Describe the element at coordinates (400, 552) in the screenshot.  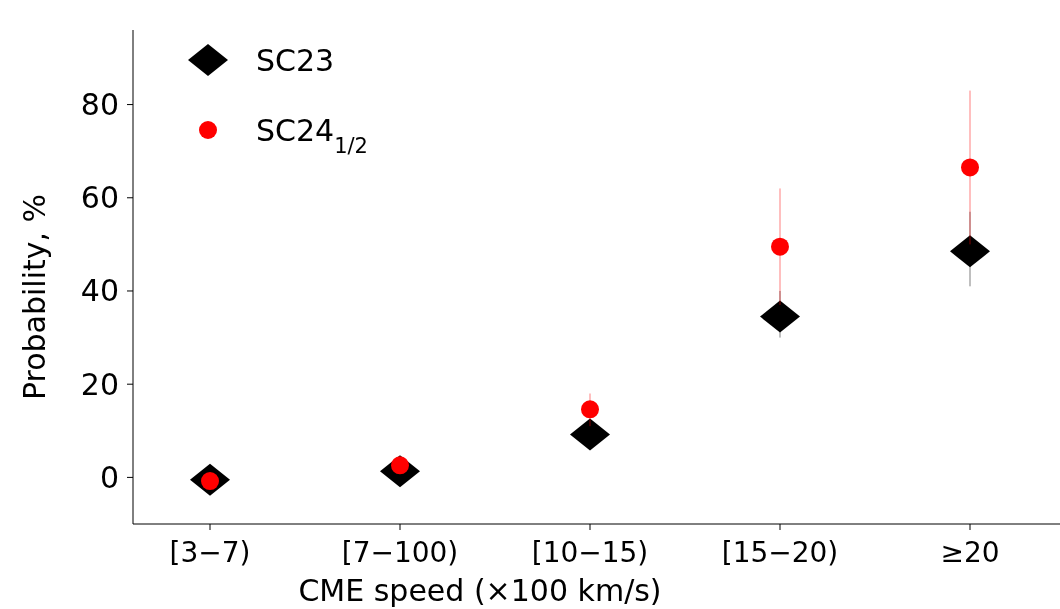
I see `x-tick-label: [7−100)` at that location.